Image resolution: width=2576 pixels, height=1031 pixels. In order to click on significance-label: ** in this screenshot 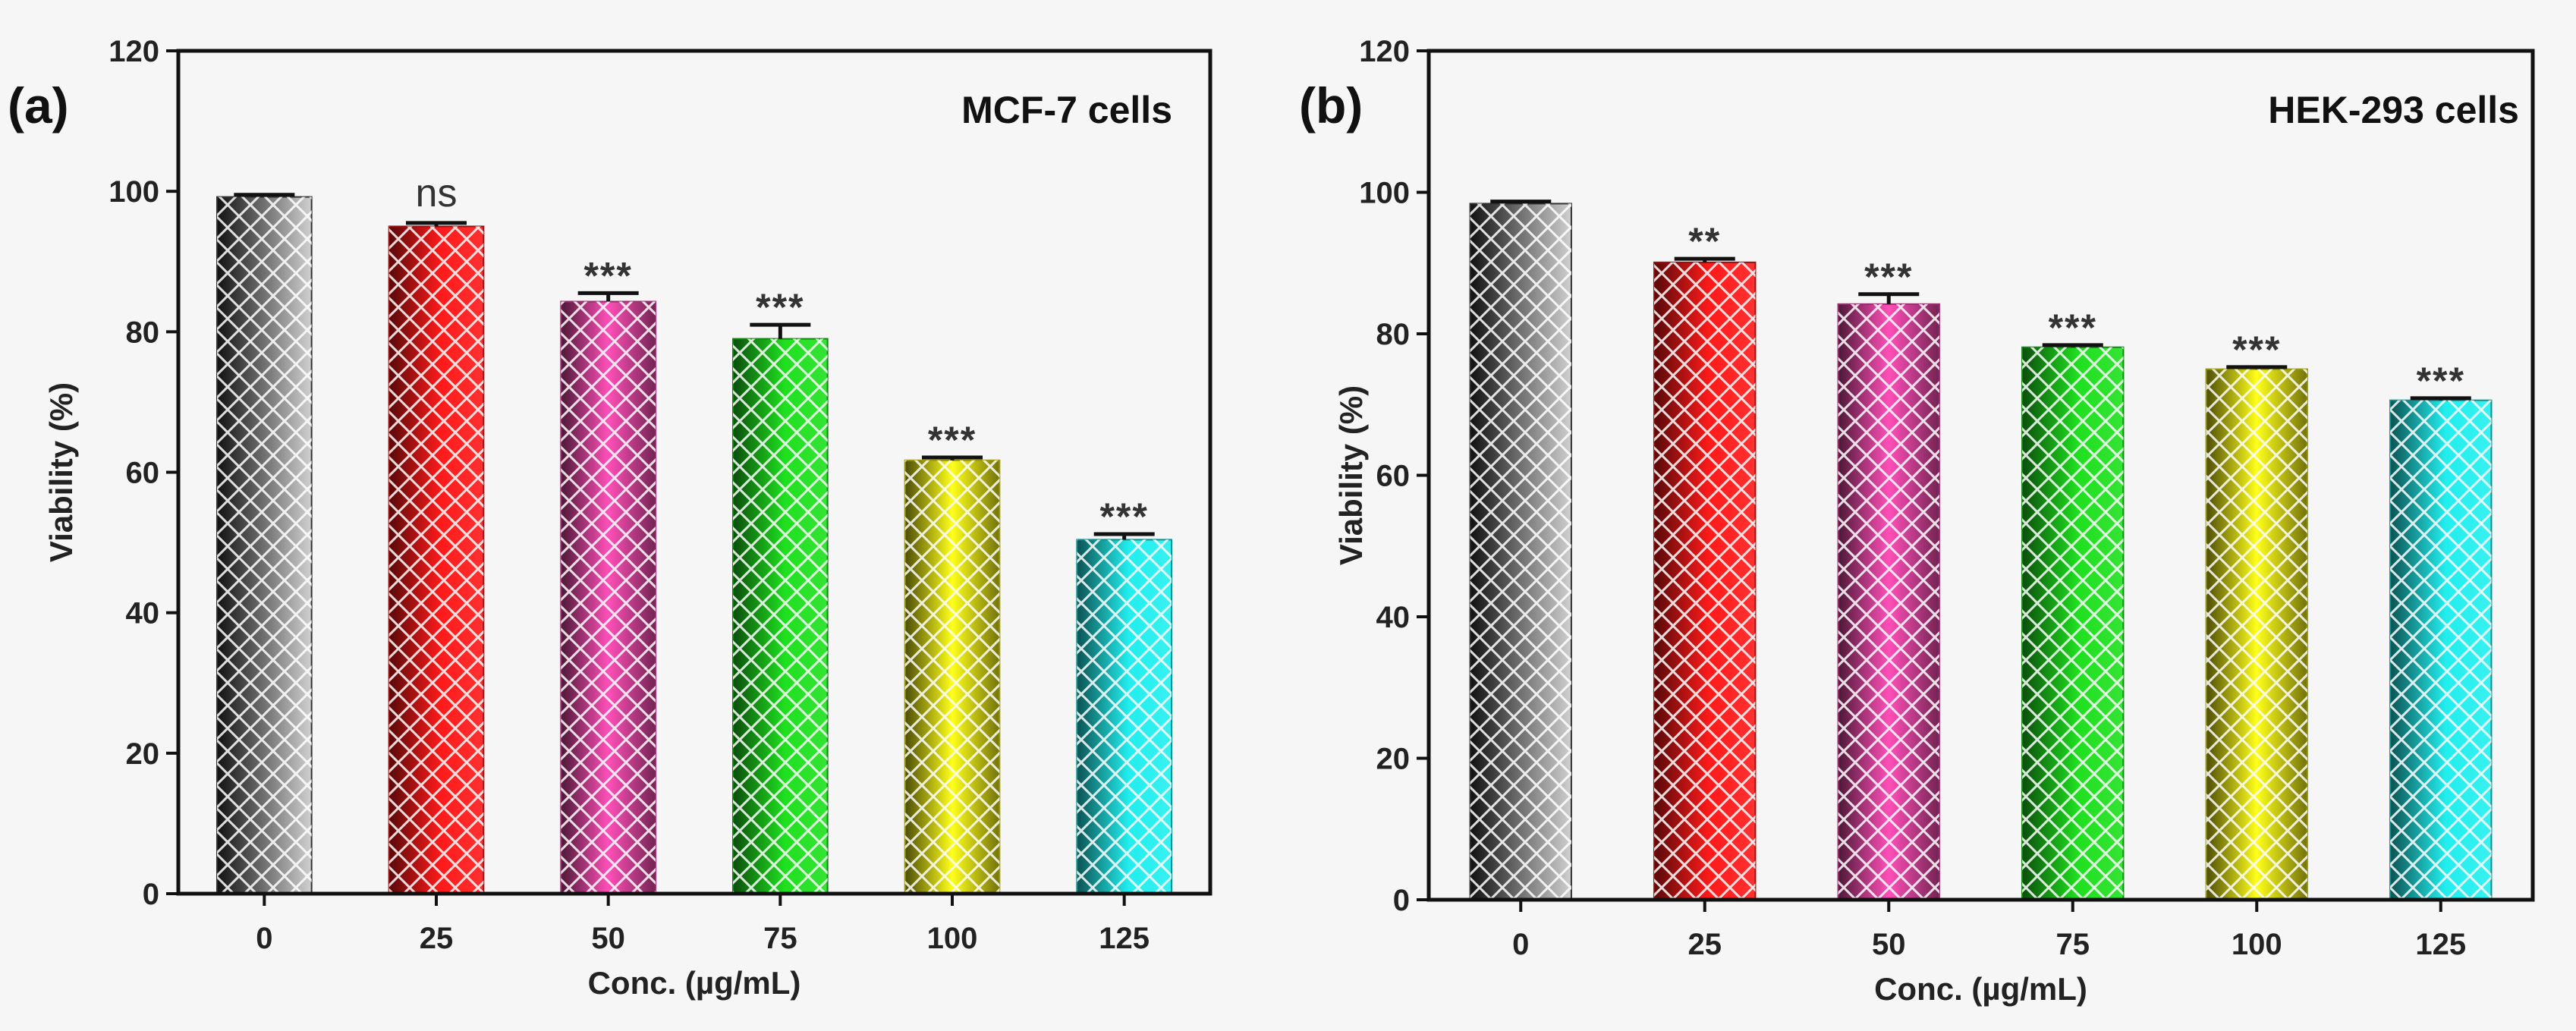, I will do `click(1704, 241)`.